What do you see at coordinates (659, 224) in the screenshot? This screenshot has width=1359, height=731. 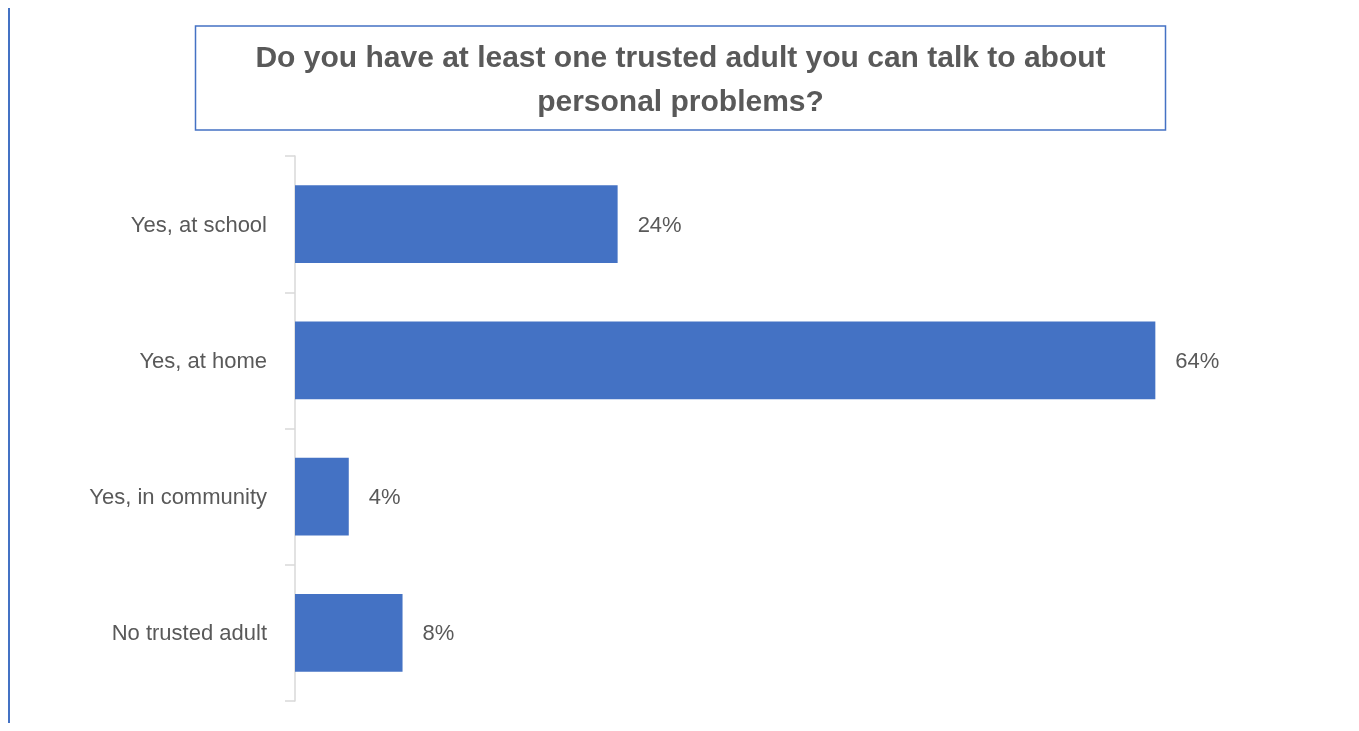 I see `data-label: 24%` at bounding box center [659, 224].